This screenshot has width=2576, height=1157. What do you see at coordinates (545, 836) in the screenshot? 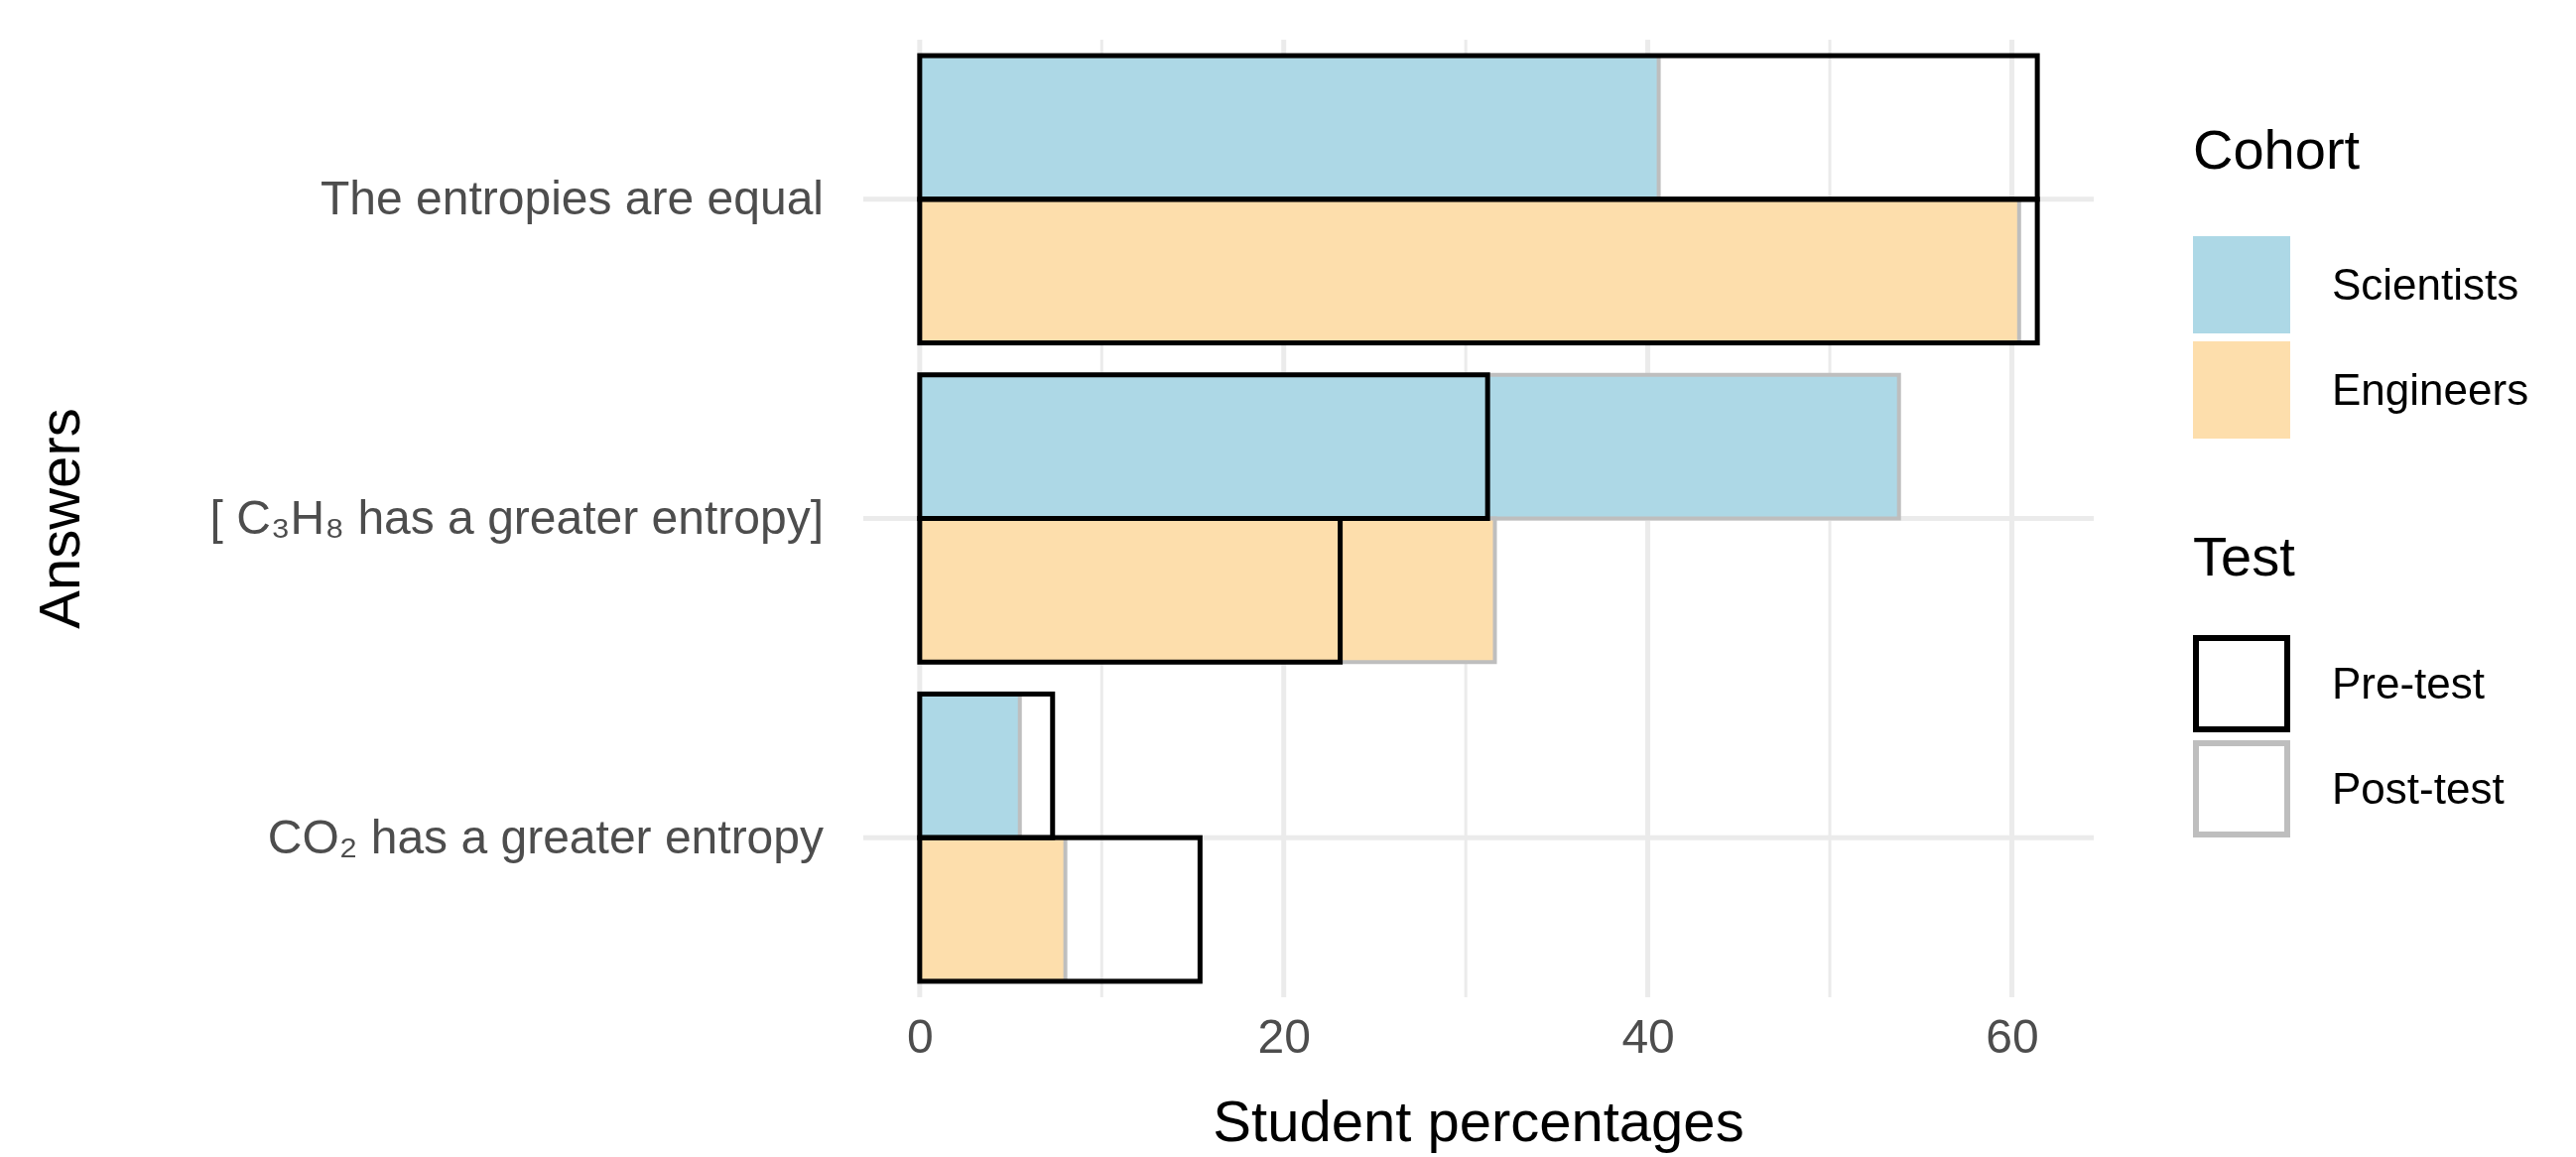
I see `y-tick-label: CO₂ has a greater entropy` at bounding box center [545, 836].